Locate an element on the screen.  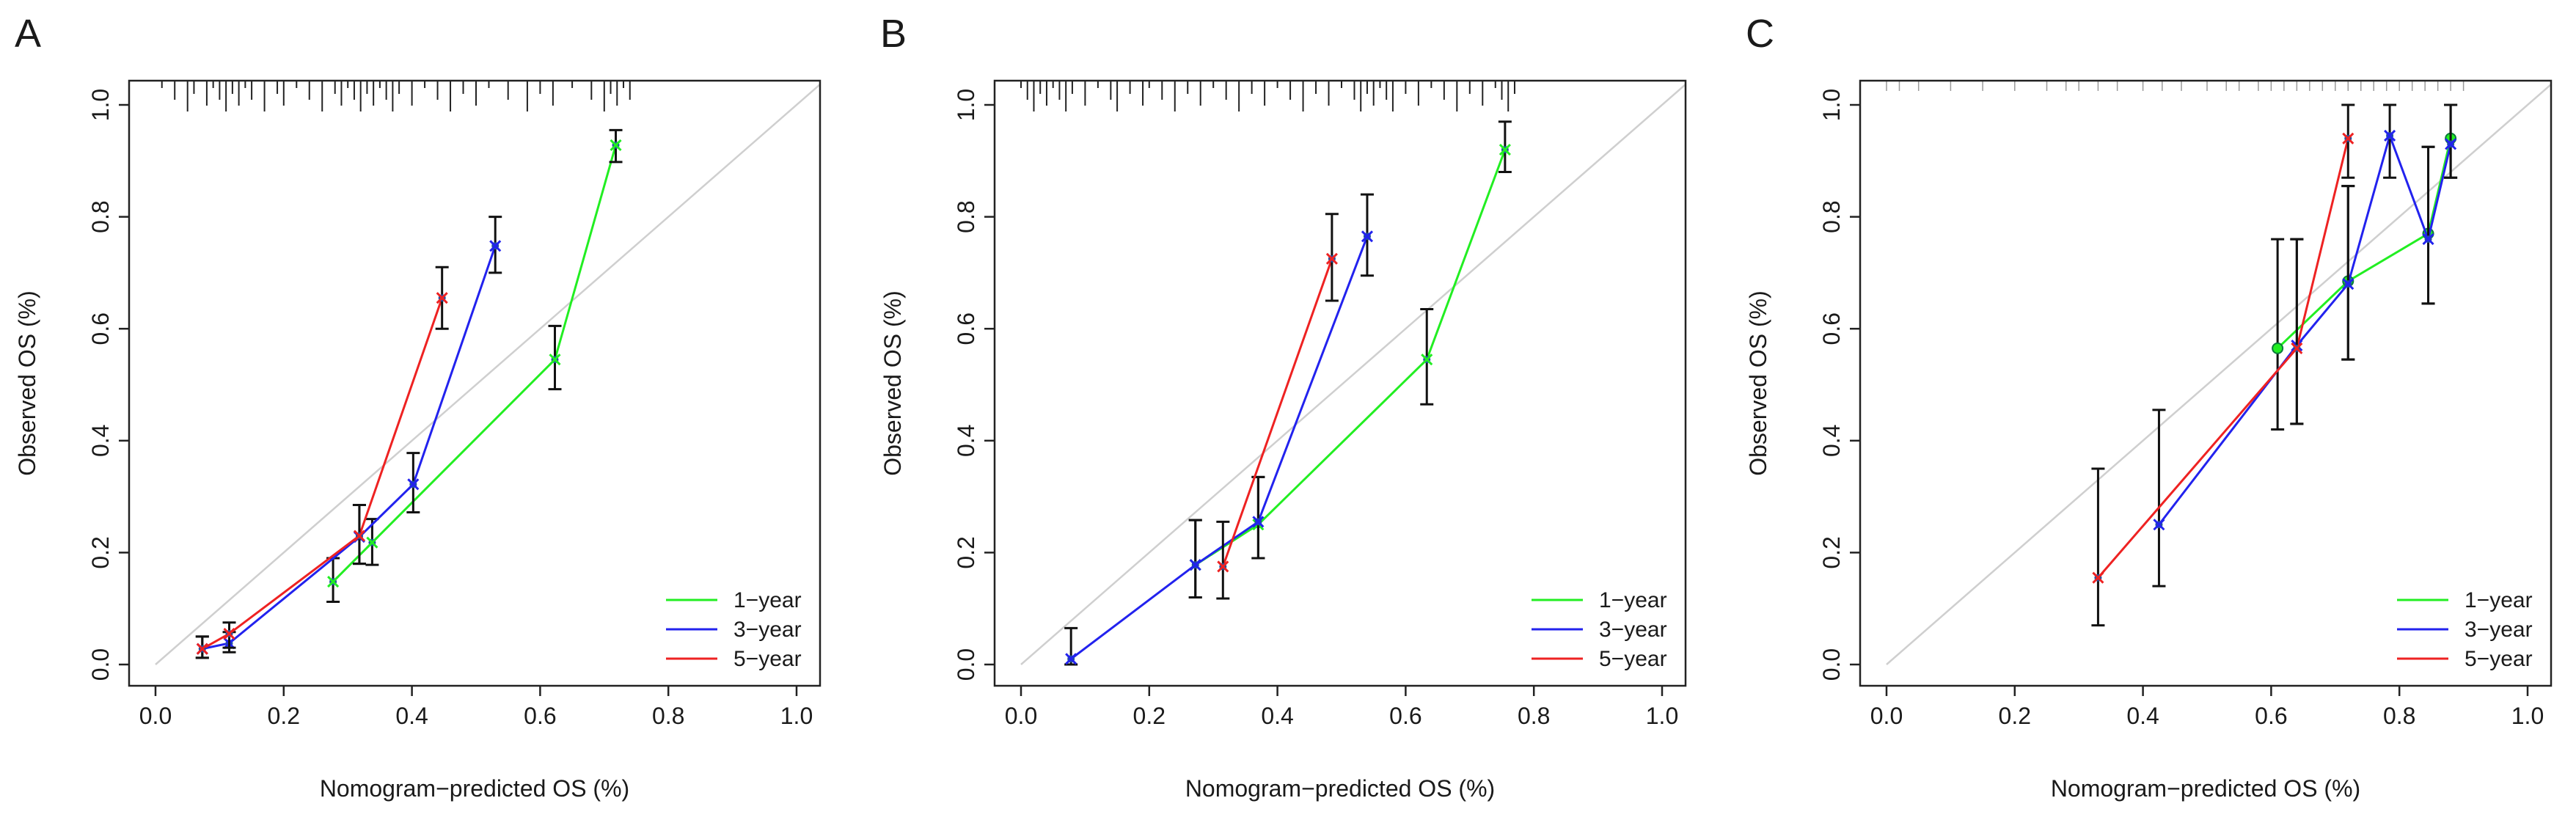
legend: 1−year 3−year 5−year is located at coordinates (1599, 630).